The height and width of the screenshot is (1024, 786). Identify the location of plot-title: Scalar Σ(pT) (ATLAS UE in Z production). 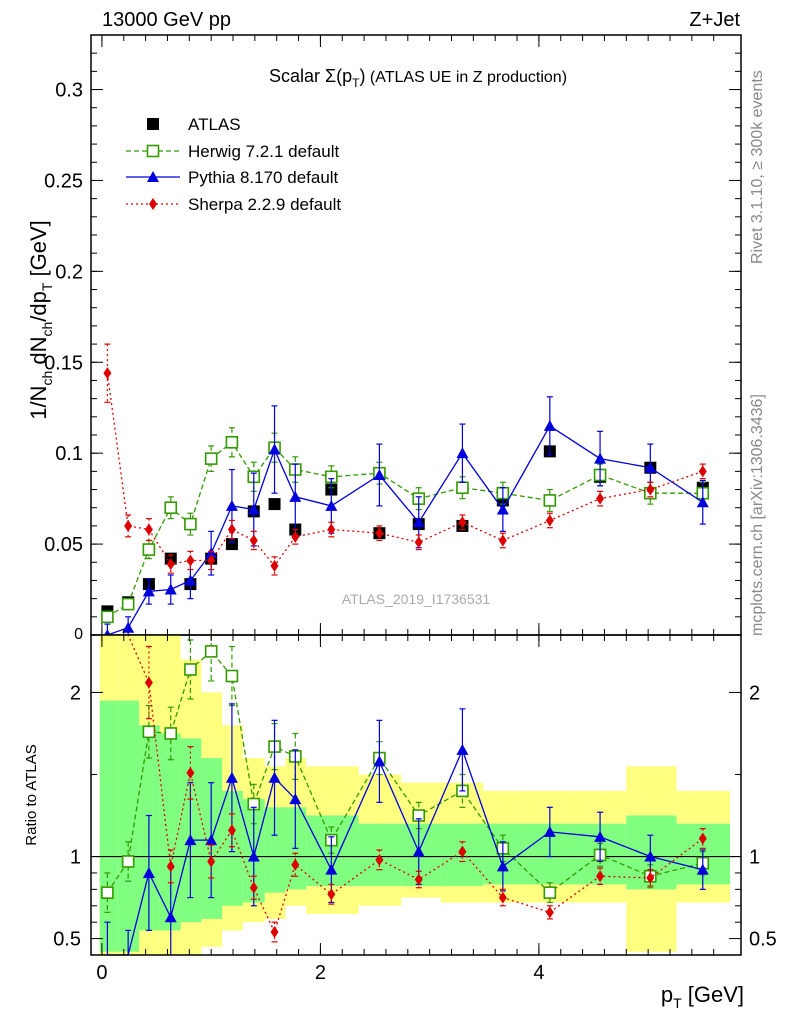
(418, 78).